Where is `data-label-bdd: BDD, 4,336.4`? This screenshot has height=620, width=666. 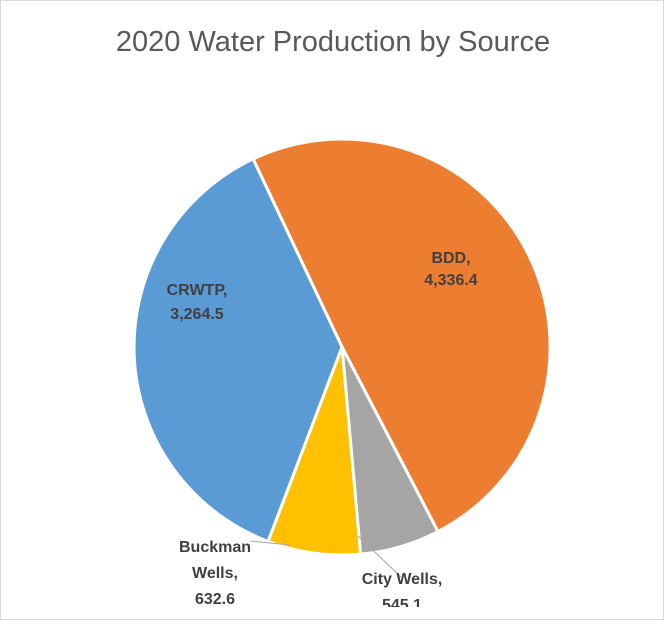 data-label-bdd: BDD, 4,336.4 is located at coordinates (450, 269).